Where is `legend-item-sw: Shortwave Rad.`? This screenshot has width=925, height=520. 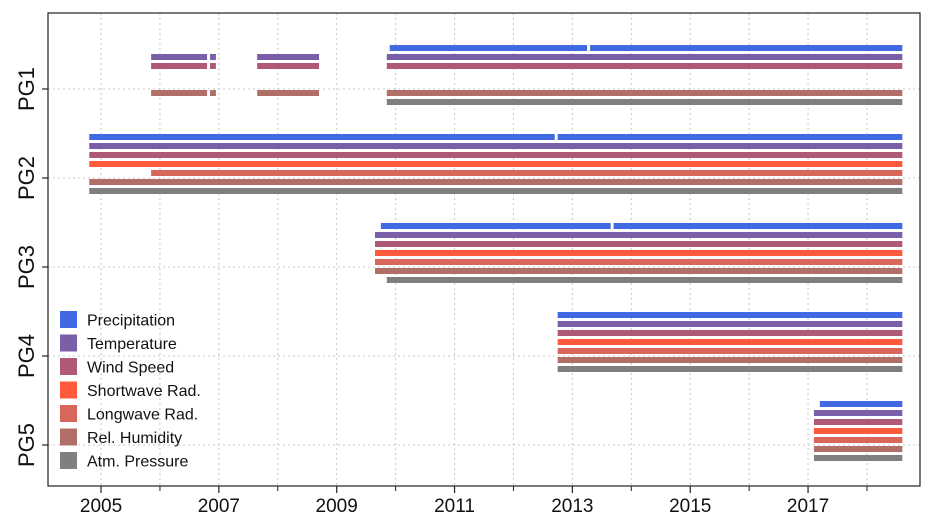 legend-item-sw: Shortwave Rad. is located at coordinates (130, 390).